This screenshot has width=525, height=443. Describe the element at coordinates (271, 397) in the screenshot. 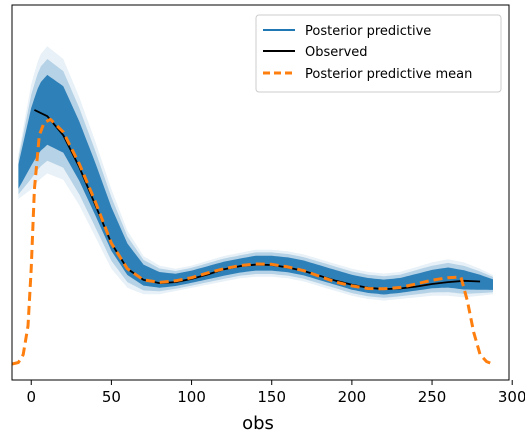

I see `x-tick-label: 150` at that location.